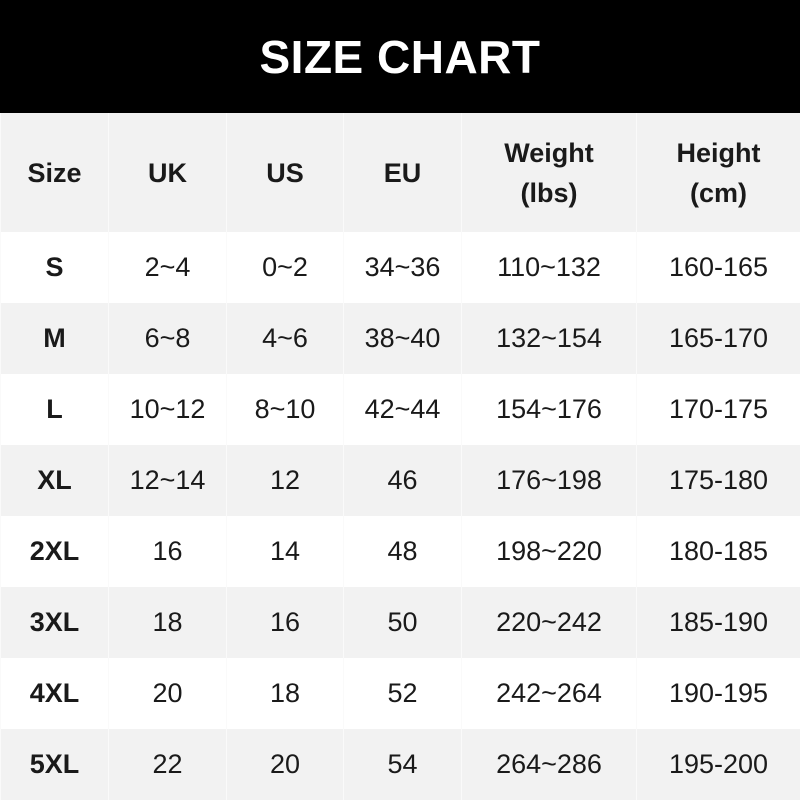 This screenshot has width=800, height=800. I want to click on column-header-us: US, so click(285, 172).